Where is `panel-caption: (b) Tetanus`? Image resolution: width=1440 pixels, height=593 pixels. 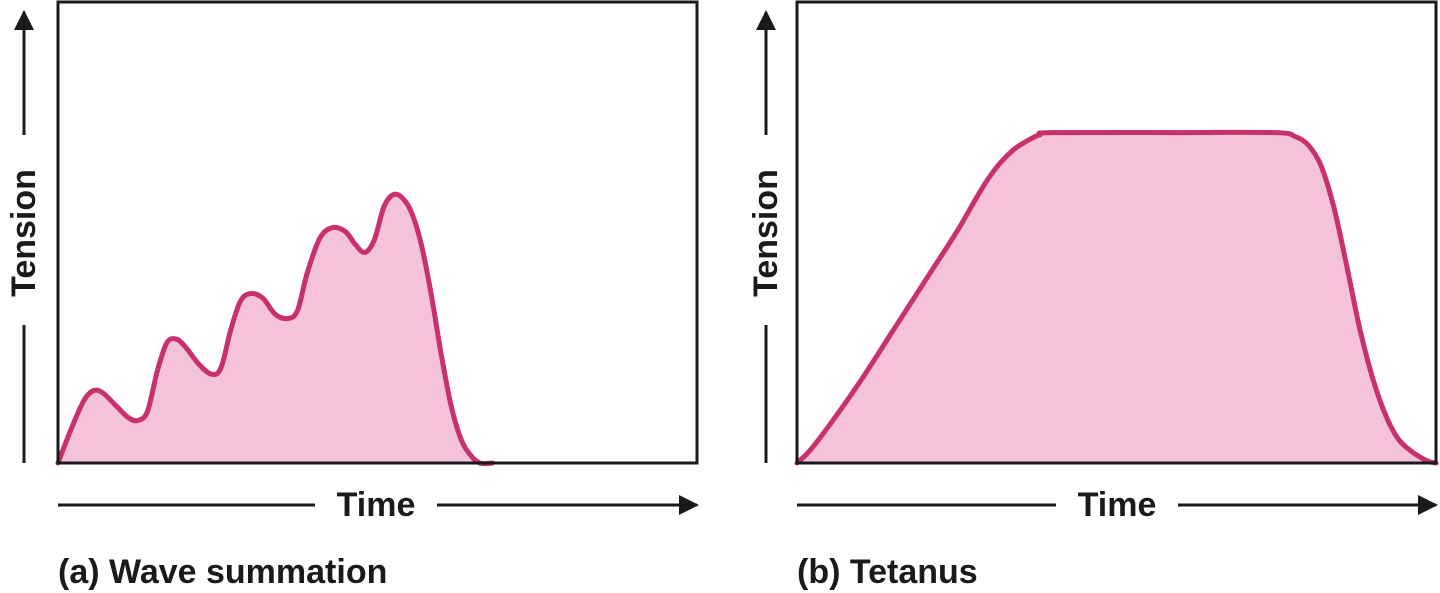 panel-caption: (b) Tetanus is located at coordinates (887, 572).